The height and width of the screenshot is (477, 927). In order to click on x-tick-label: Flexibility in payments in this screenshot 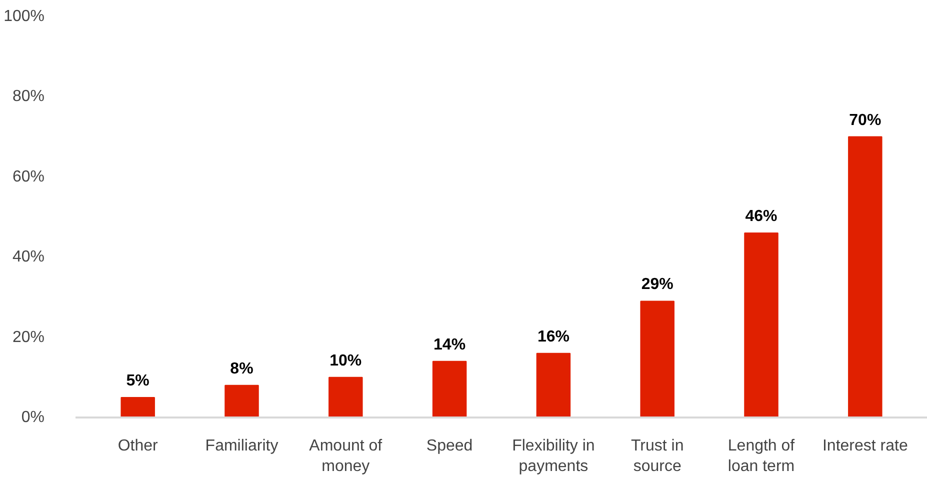, I will do `click(553, 456)`.